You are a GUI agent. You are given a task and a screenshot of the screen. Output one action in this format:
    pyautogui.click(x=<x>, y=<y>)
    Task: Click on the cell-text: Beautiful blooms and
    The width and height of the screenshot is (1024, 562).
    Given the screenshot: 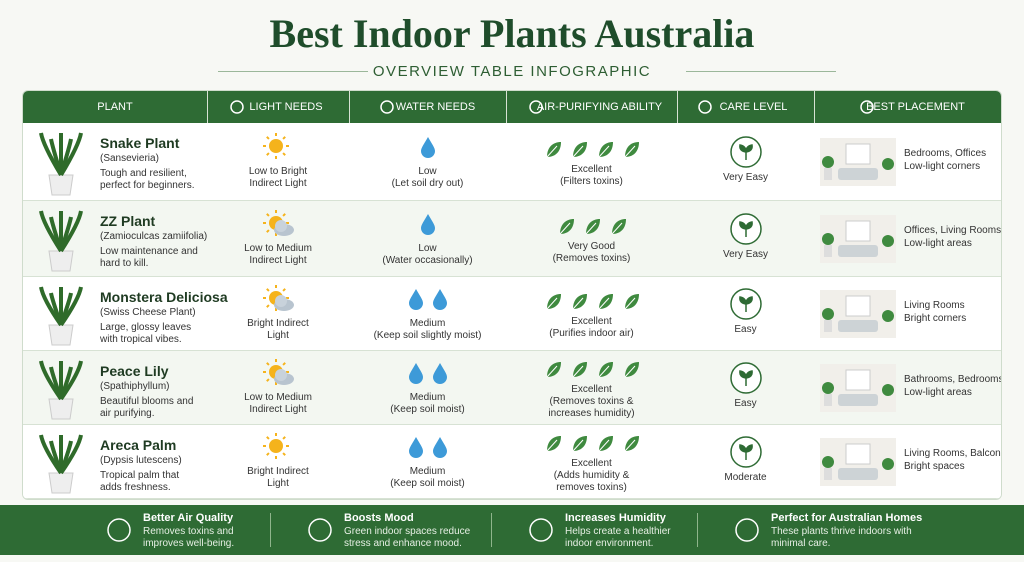 What is the action you would take?
    pyautogui.click(x=147, y=401)
    